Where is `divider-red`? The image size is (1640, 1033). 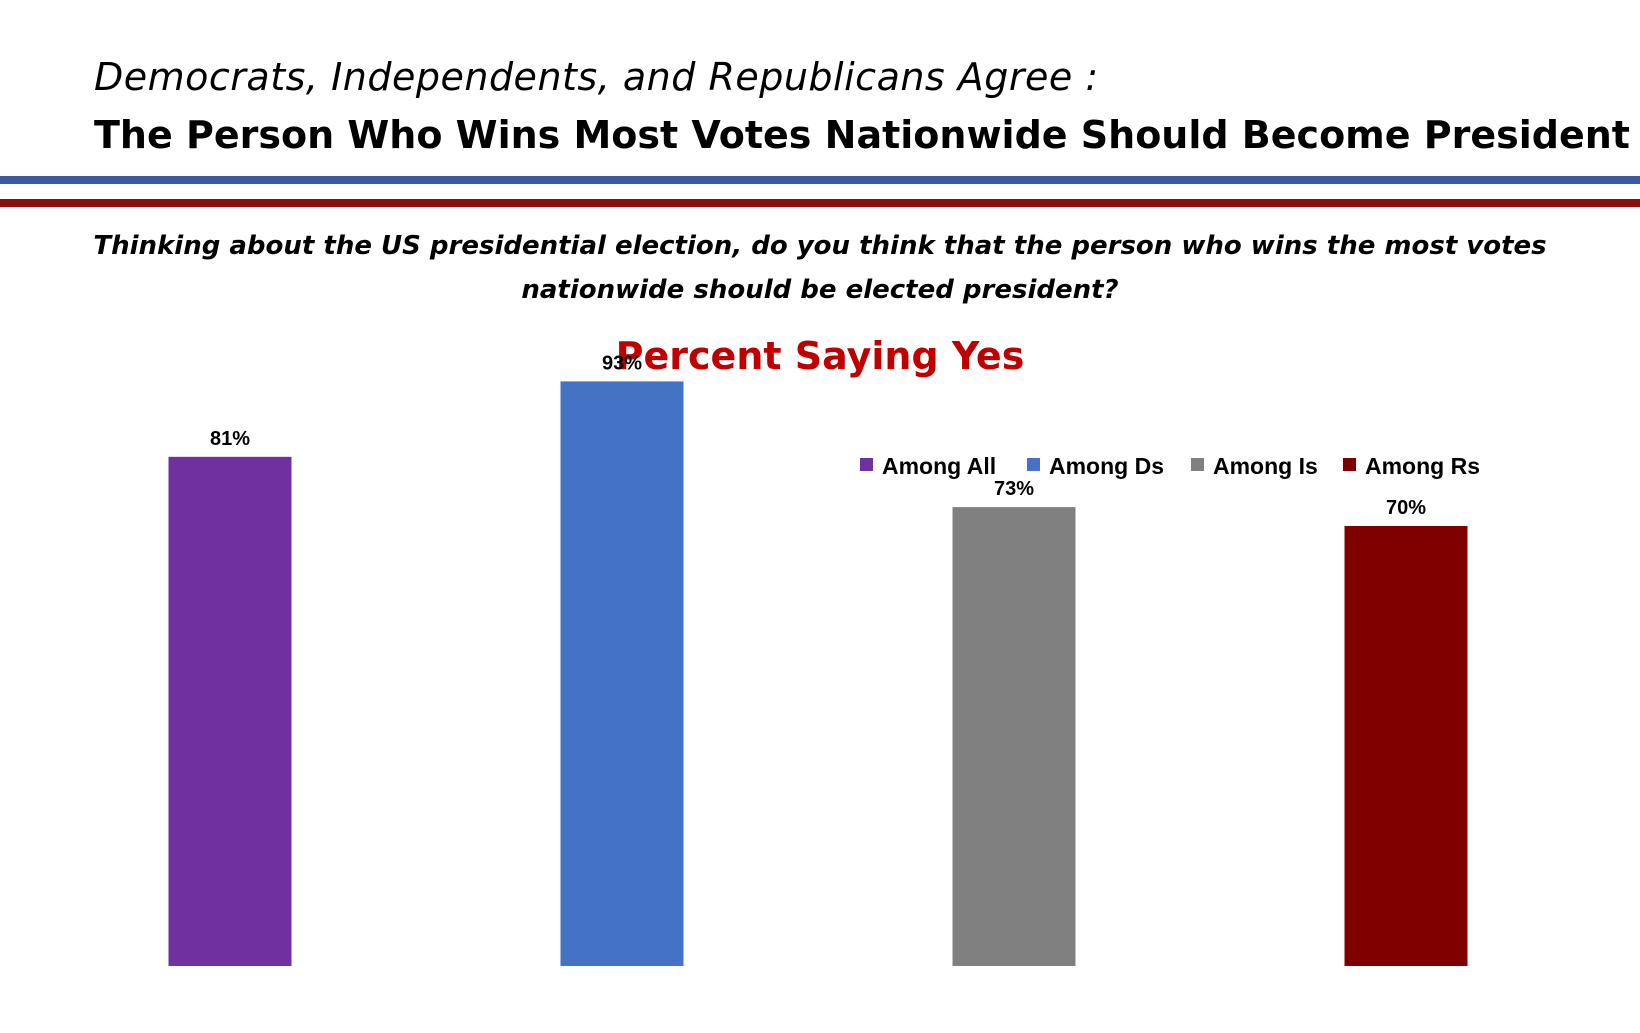
divider-red is located at coordinates (820, 203).